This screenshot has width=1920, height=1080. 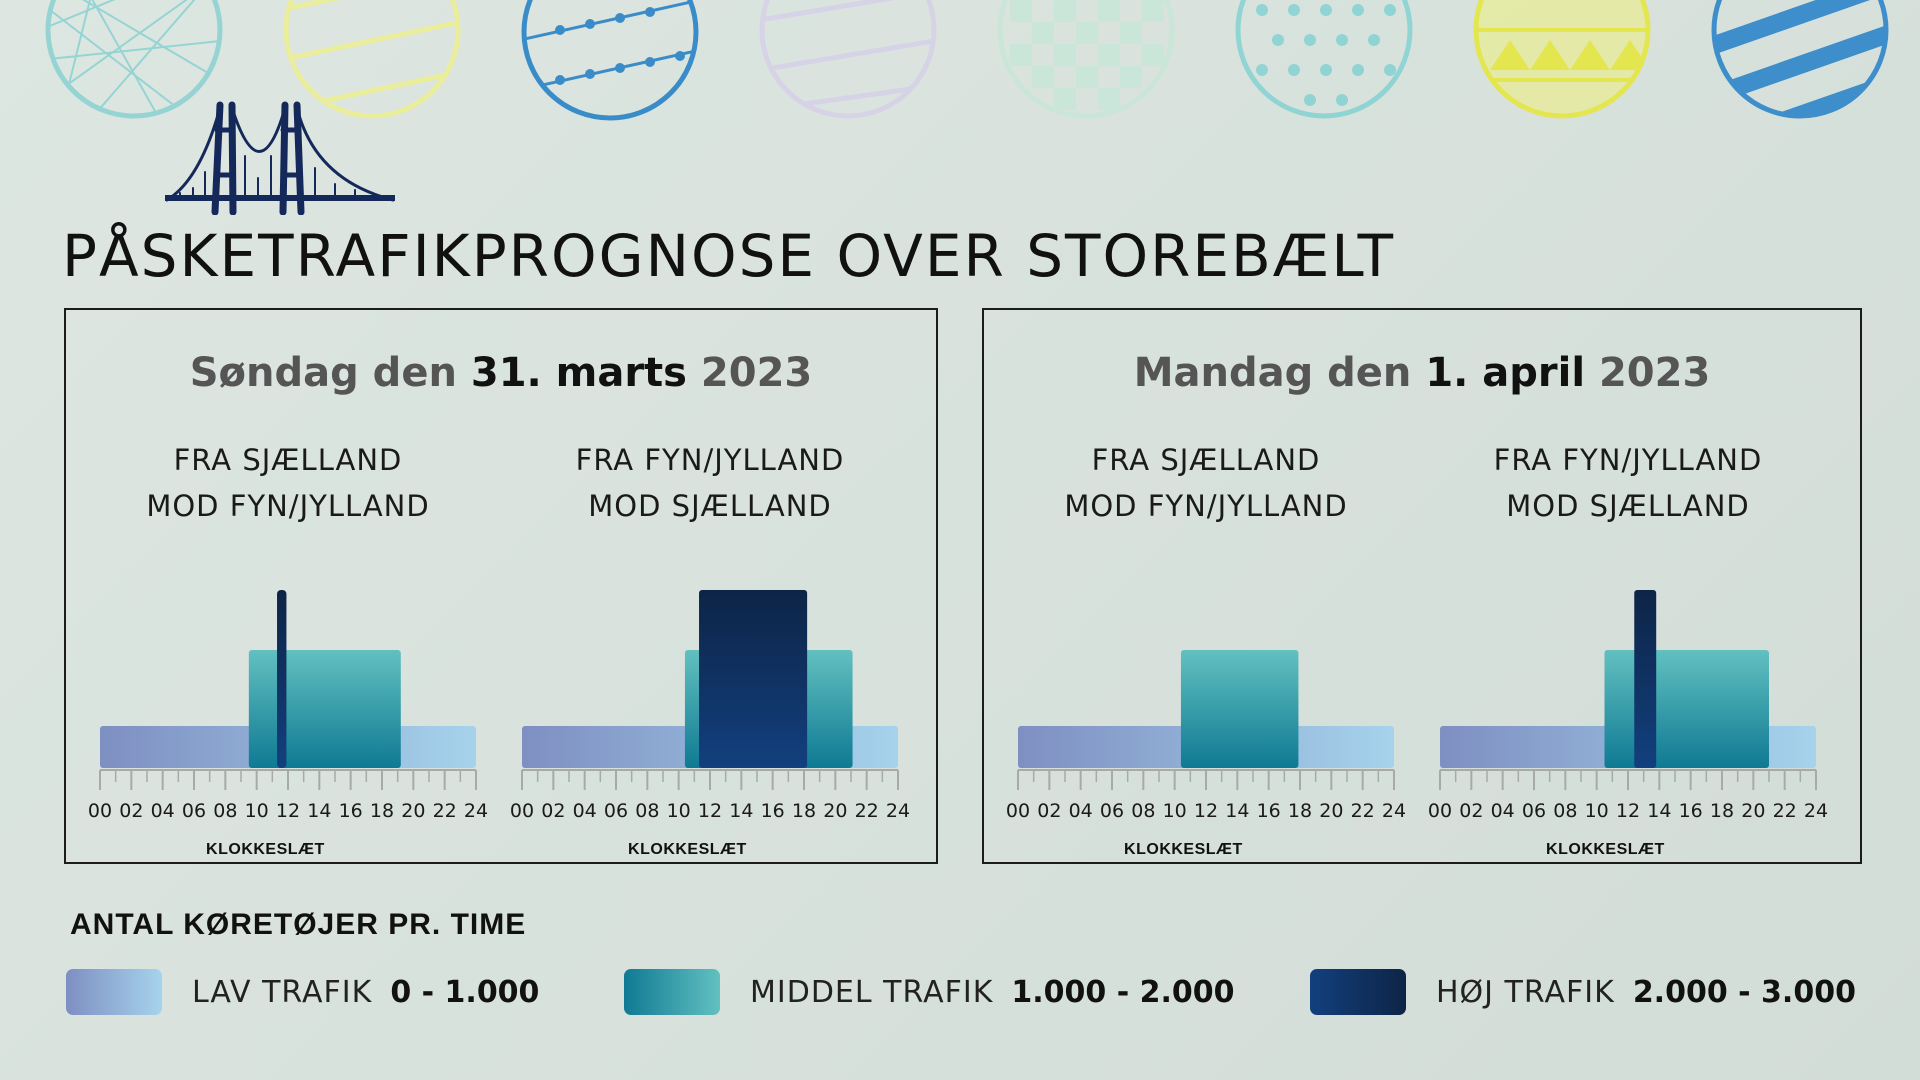 What do you see at coordinates (1358, 992) in the screenshot?
I see `legend-swatch-high` at bounding box center [1358, 992].